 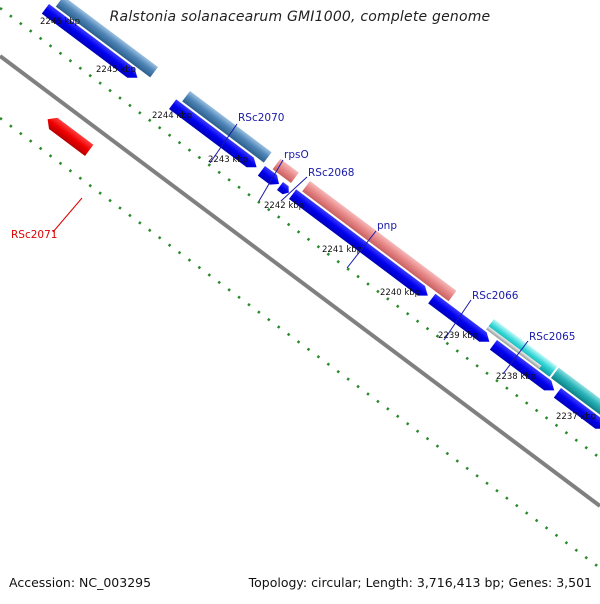 What do you see at coordinates (342, 250) in the screenshot?
I see `tick-label: 2241 kbp` at bounding box center [342, 250].